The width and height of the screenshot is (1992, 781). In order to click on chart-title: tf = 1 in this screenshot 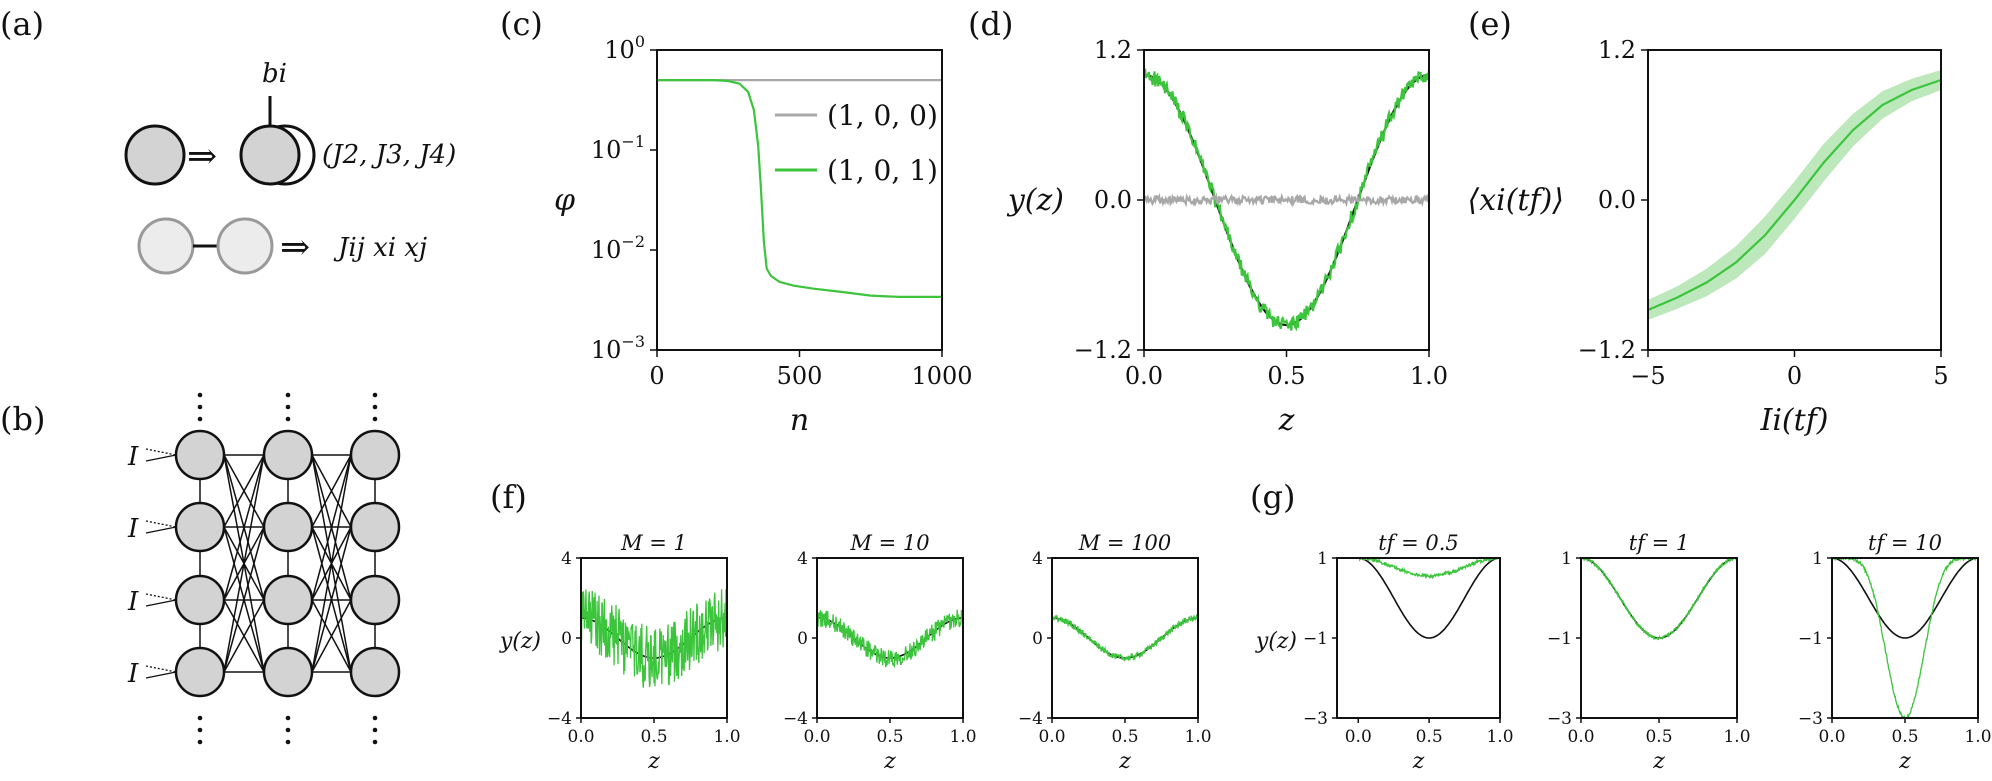, I will do `click(1659, 543)`.